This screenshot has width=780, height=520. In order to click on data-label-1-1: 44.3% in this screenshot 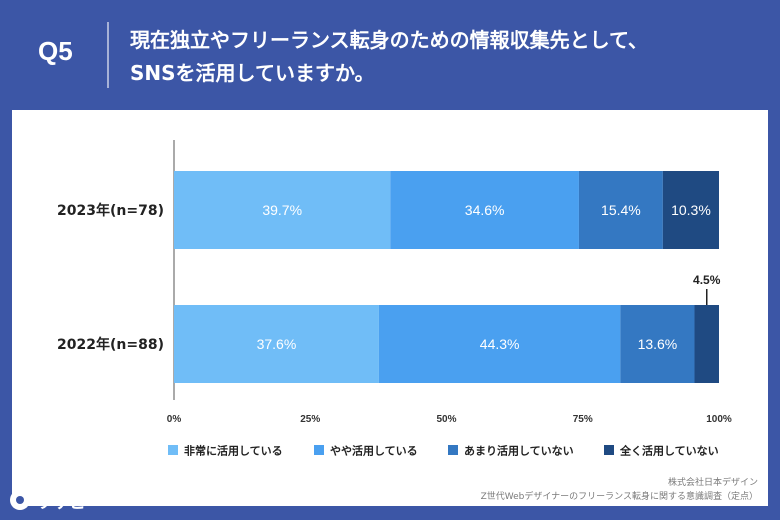, I will do `click(500, 344)`.